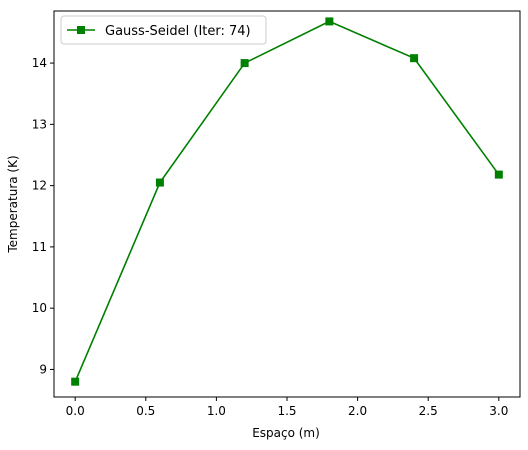 The width and height of the screenshot is (528, 450). Describe the element at coordinates (39, 63) in the screenshot. I see `y-tick-label: 14` at that location.